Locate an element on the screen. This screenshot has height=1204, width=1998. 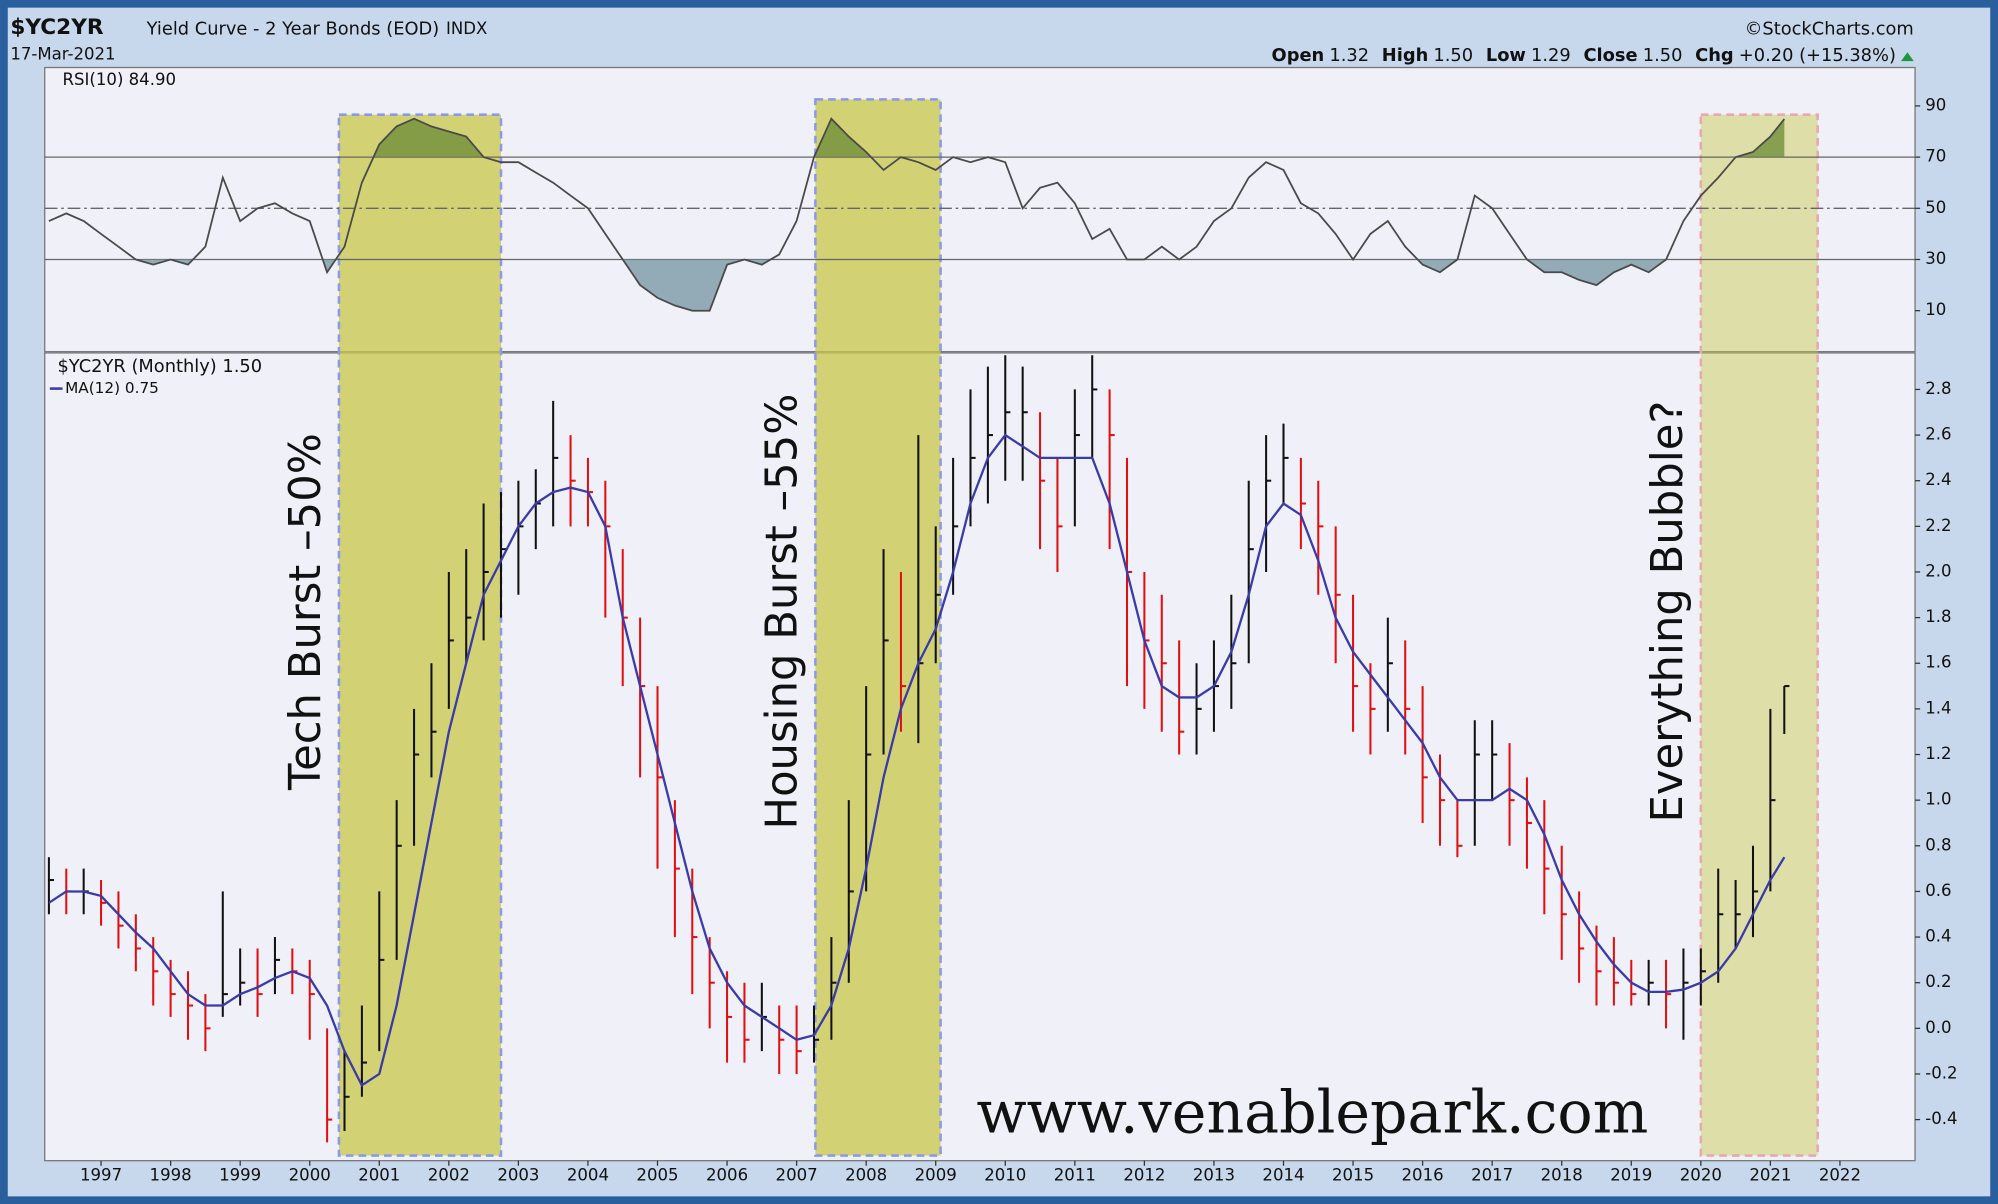
x-tick-label: 2008 is located at coordinates (866, 1174).